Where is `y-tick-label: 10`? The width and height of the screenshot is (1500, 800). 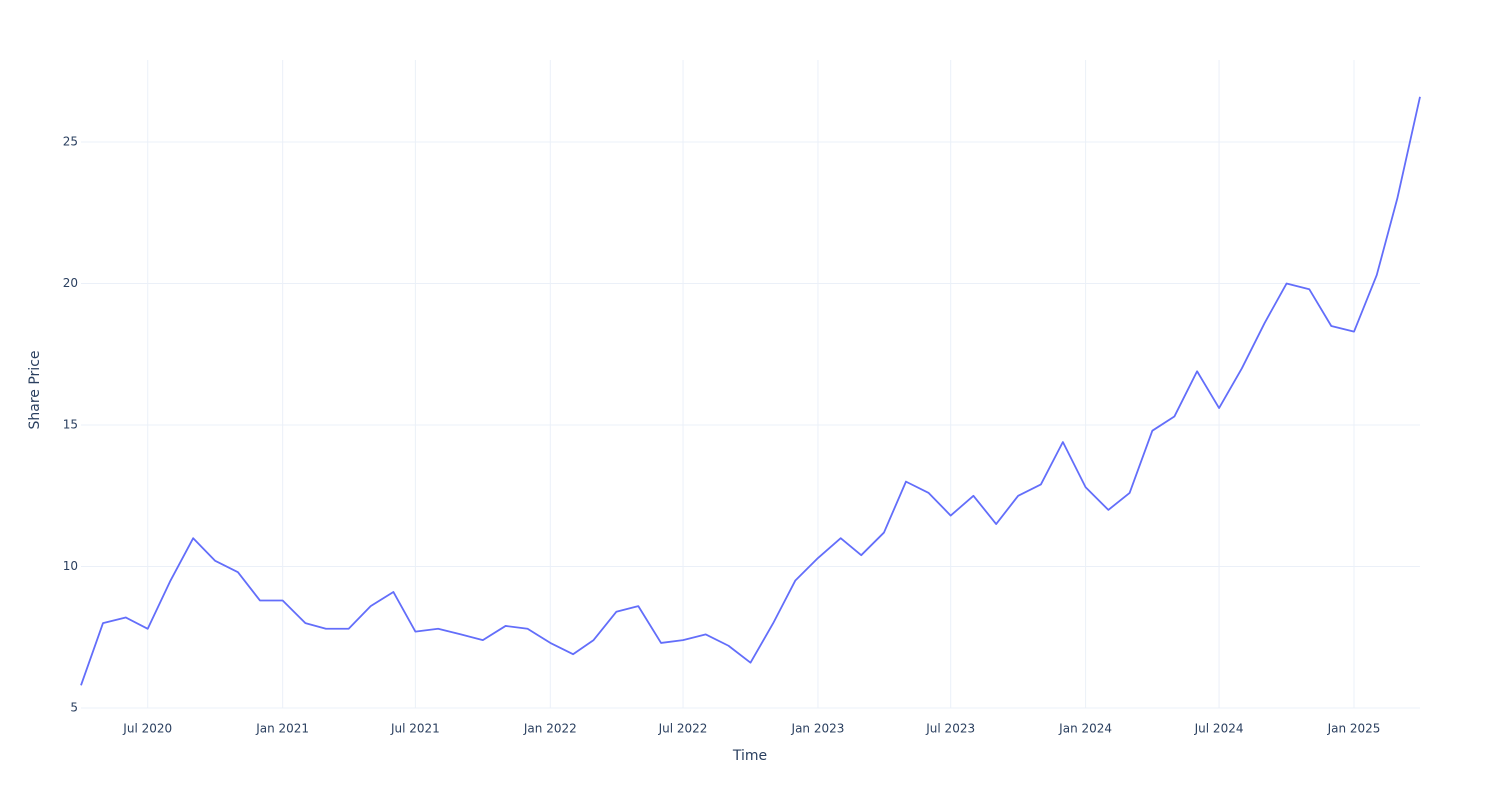
y-tick-label: 10 is located at coordinates (70, 566).